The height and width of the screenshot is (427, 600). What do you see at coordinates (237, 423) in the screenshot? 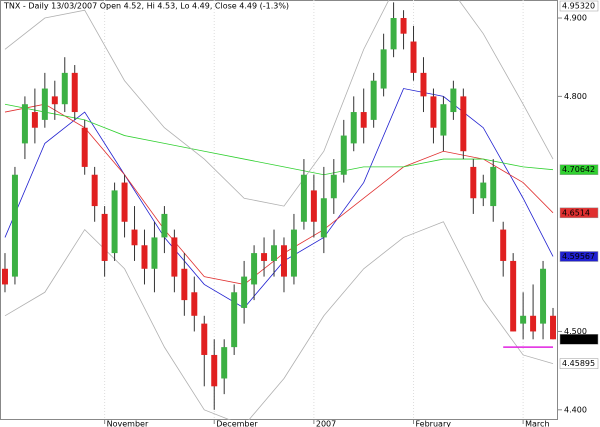
I see `x-tick-label: December` at bounding box center [237, 423].